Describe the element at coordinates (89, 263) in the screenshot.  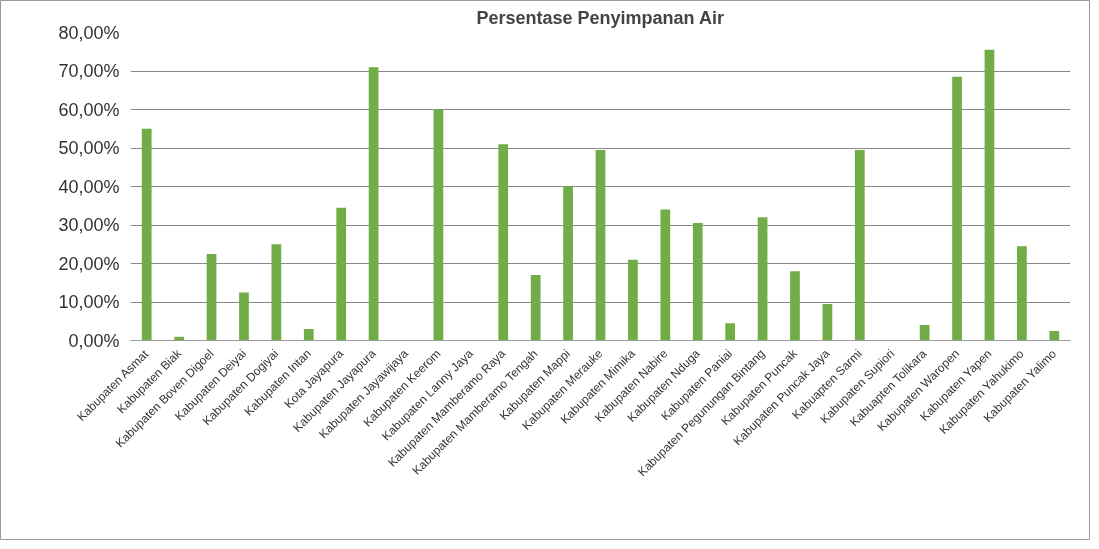
I see `y-tick-label: 20,00%` at that location.